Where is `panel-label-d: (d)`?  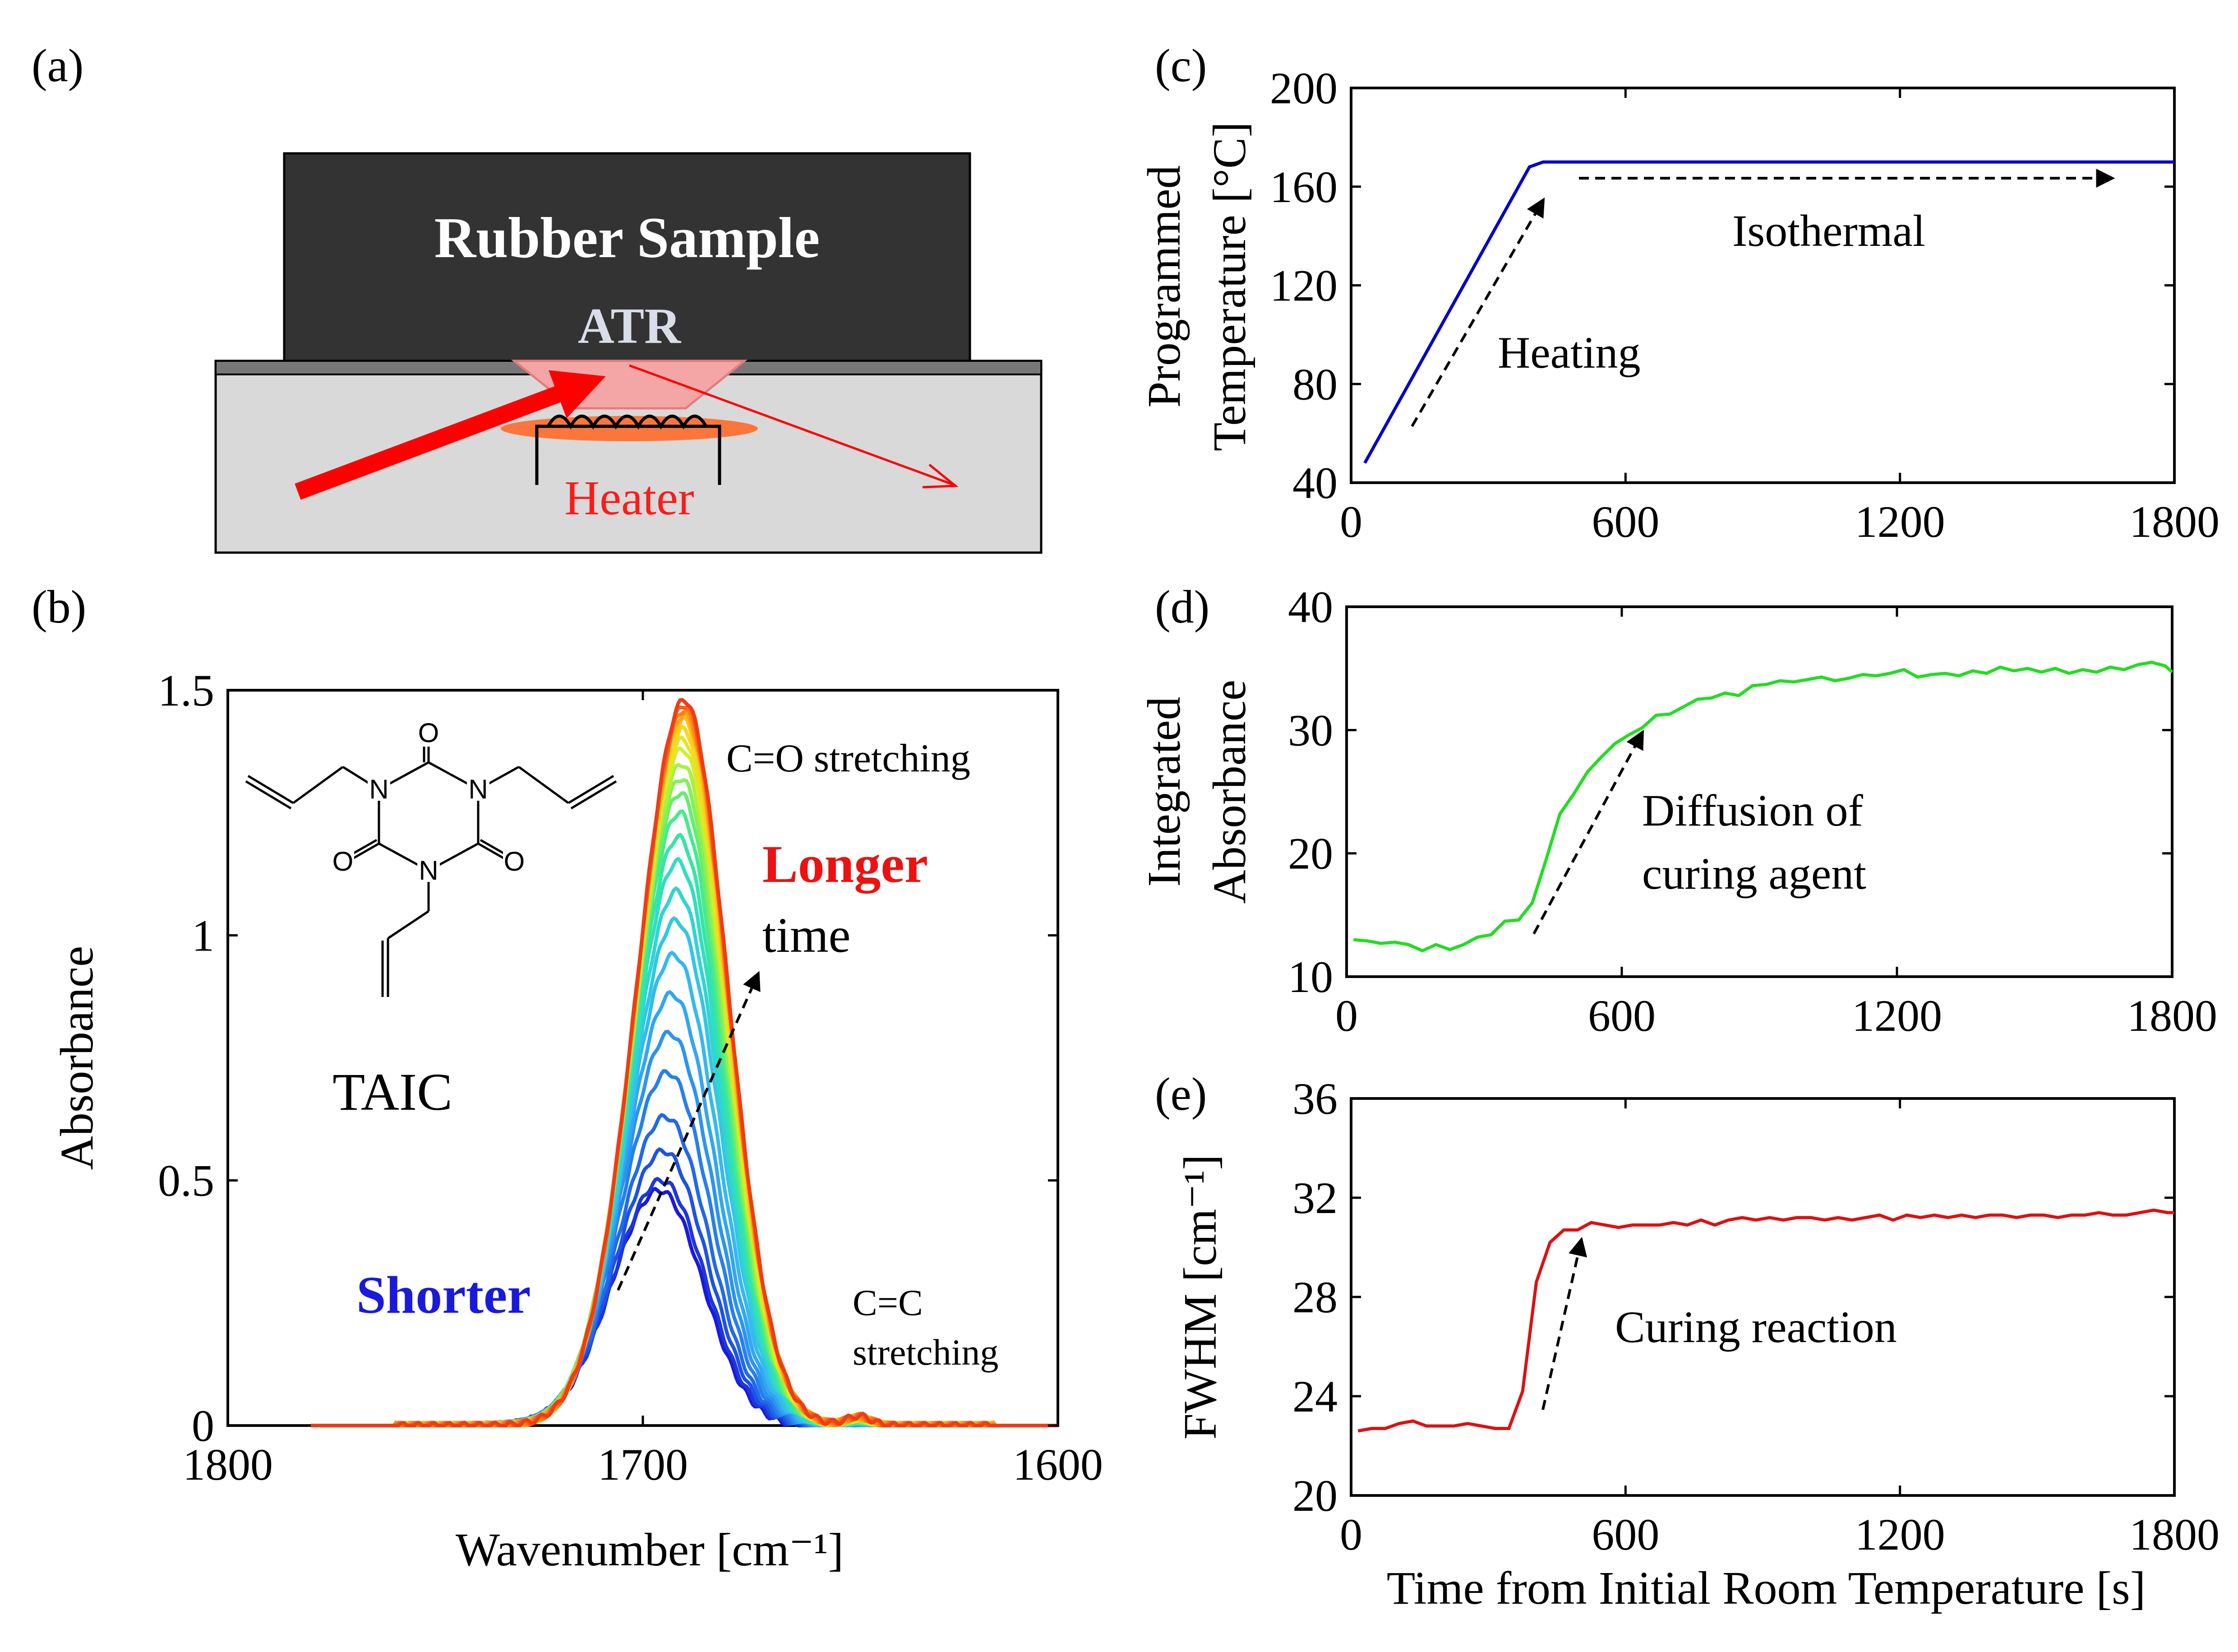
panel-label-d: (d) is located at coordinates (1182, 607).